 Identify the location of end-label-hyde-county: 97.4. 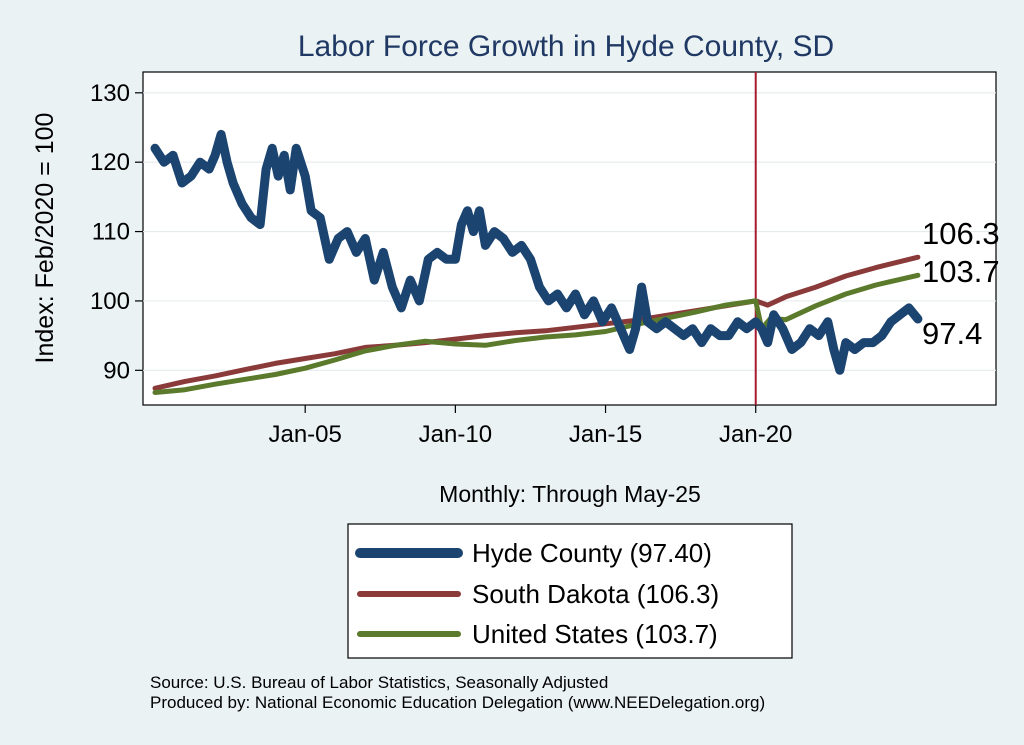
(952, 333).